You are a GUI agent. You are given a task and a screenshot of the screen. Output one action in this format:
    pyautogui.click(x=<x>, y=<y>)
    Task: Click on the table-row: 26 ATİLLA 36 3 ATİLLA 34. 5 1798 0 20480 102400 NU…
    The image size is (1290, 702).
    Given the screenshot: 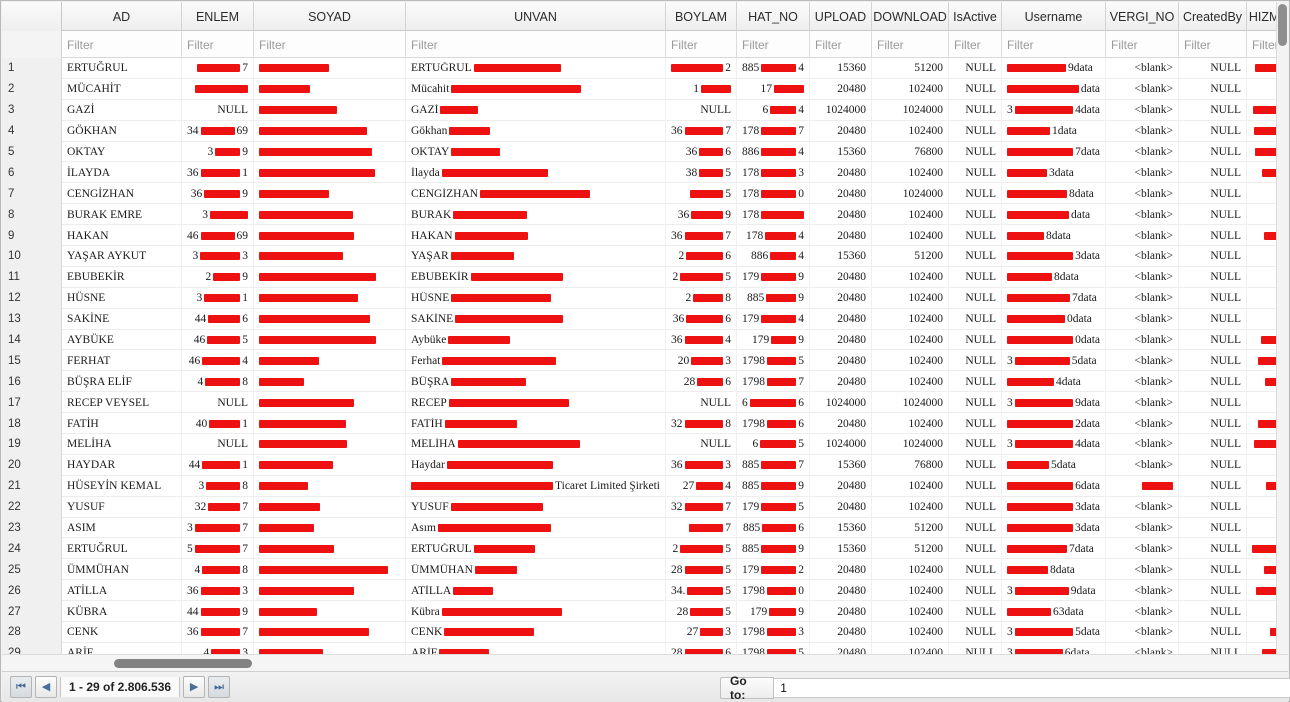 What is the action you would take?
    pyautogui.click(x=645, y=591)
    